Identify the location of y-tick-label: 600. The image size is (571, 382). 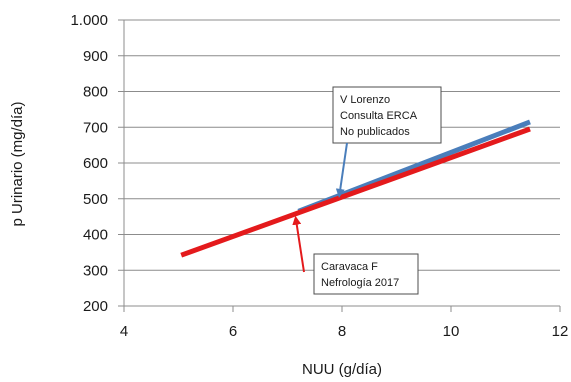
(95, 163).